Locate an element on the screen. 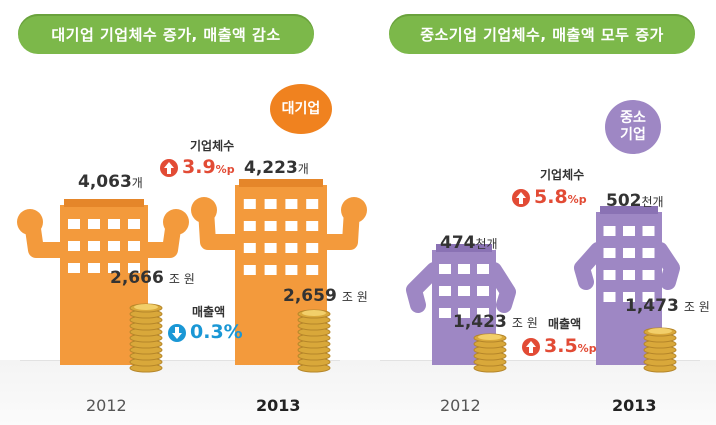 The width and height of the screenshot is (716, 425). large-sales-change: 0.3% is located at coordinates (205, 332).